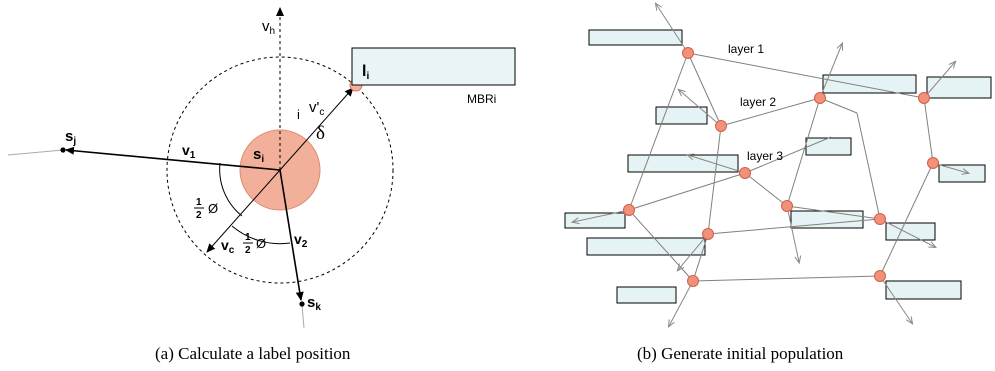 This screenshot has width=995, height=371. I want to click on label-si: si, so click(258, 155).